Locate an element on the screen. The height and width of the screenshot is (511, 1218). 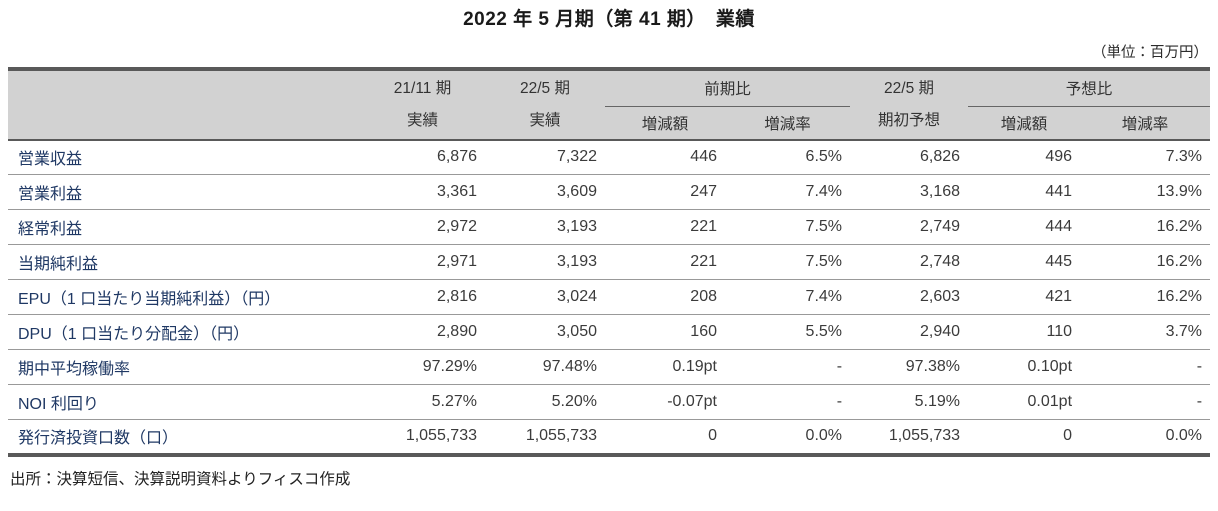
row-label: DPU（1 口当たり分配金）（円） is located at coordinates (184, 332).